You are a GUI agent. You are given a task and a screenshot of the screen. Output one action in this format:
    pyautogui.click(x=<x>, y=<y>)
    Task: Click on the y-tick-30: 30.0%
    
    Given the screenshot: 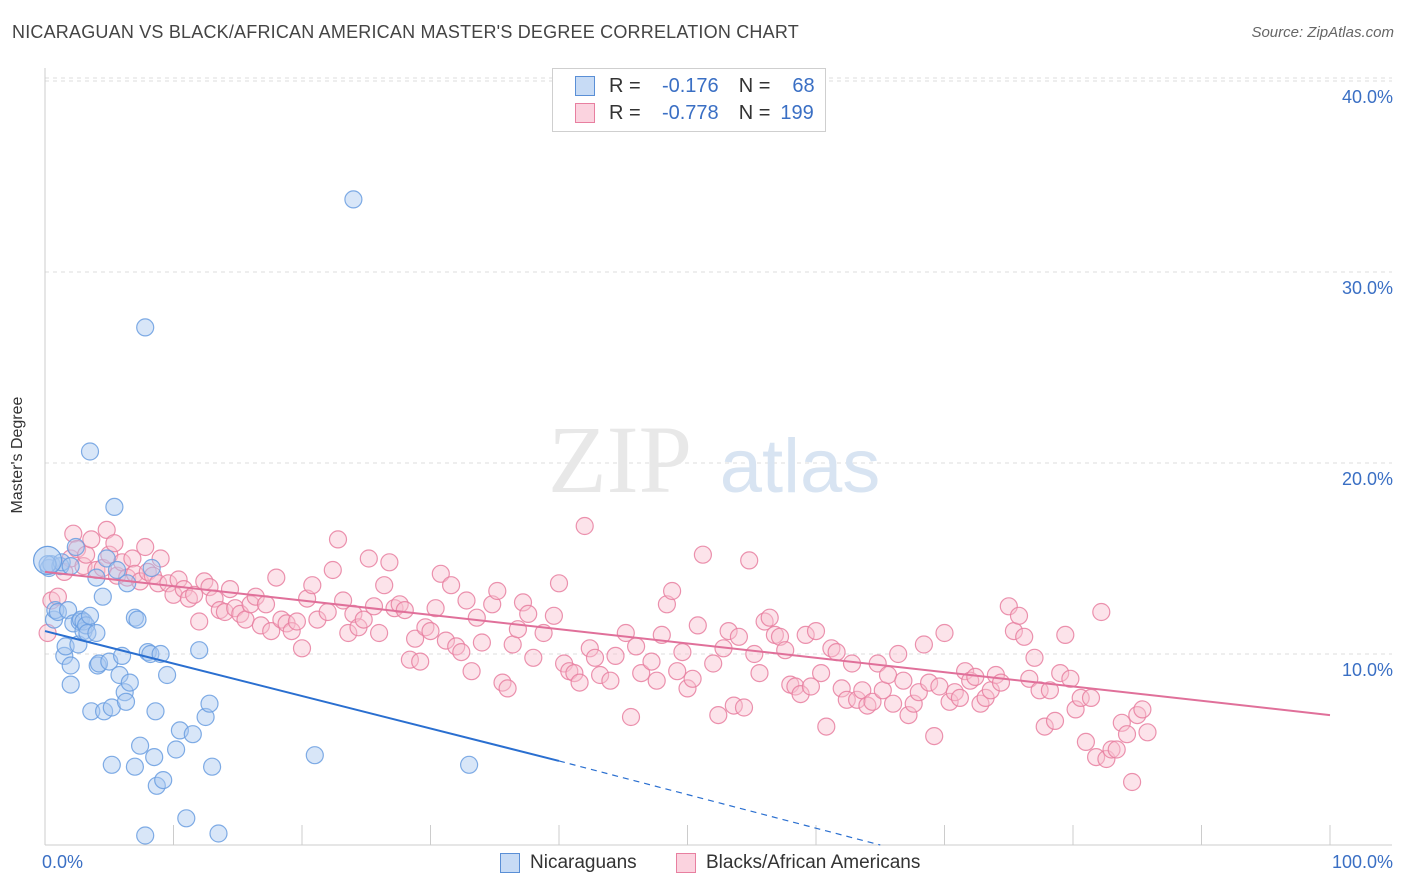 What is the action you would take?
    pyautogui.click(x=1367, y=288)
    